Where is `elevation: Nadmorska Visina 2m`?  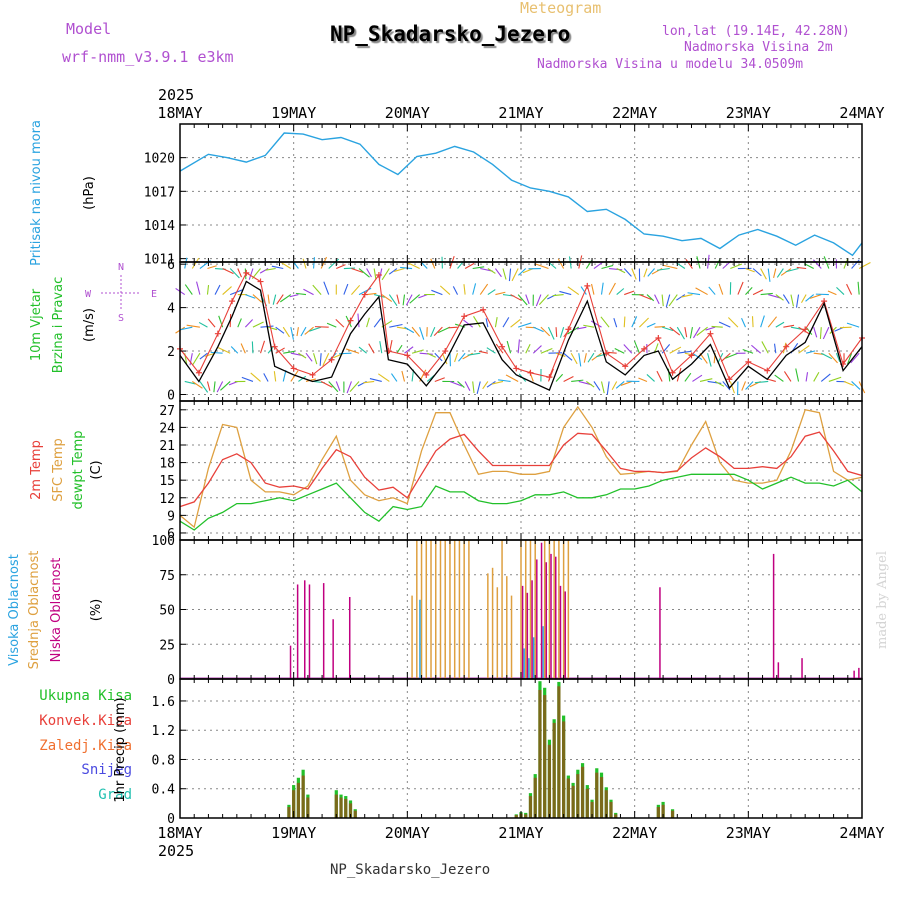
elevation: Nadmorska Visina 2m is located at coordinates (758, 47).